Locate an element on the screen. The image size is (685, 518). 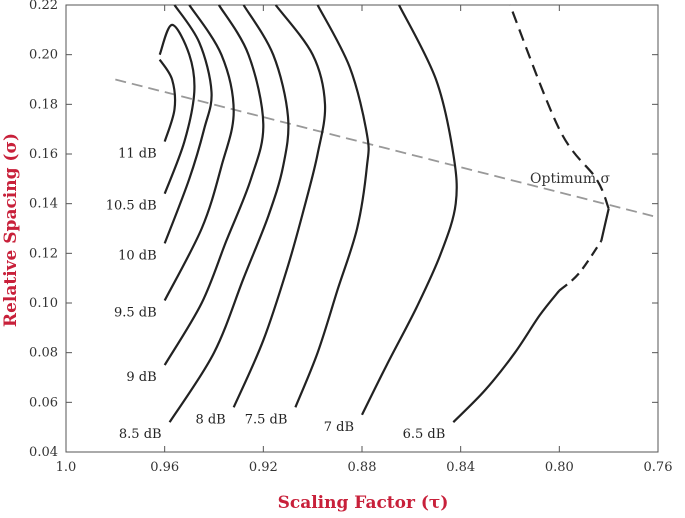
contour-11-db is located at coordinates (167, 100).